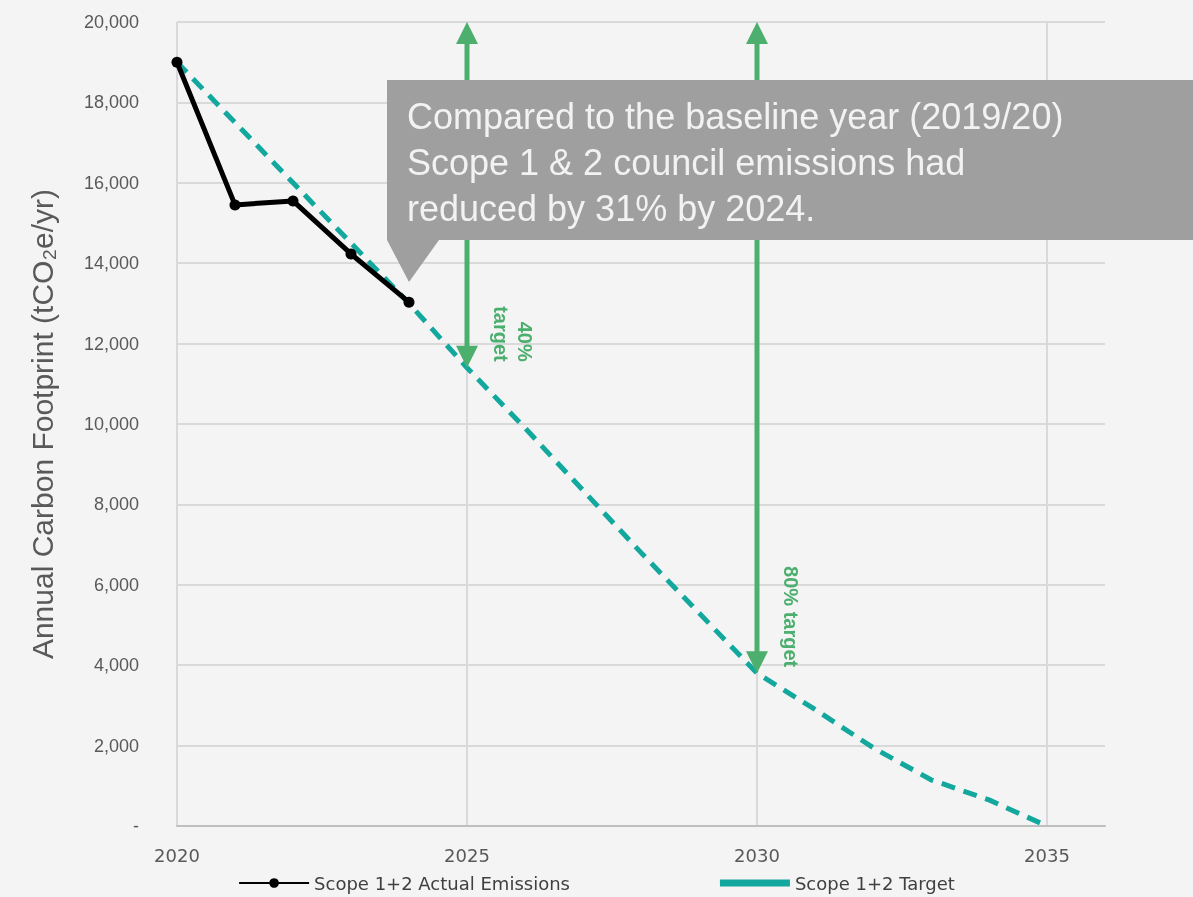  What do you see at coordinates (116, 665) in the screenshot?
I see `y-tick-label: 4,000` at bounding box center [116, 665].